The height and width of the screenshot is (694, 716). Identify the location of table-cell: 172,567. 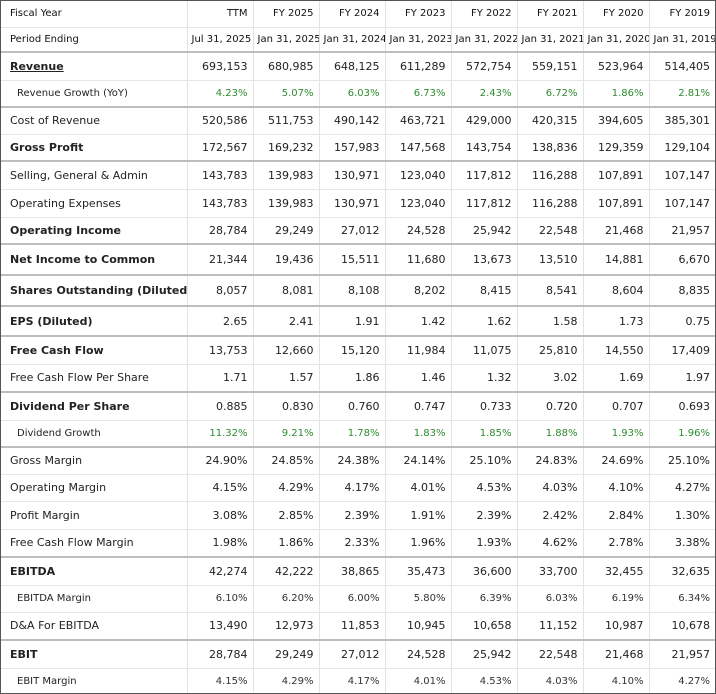
(220, 148).